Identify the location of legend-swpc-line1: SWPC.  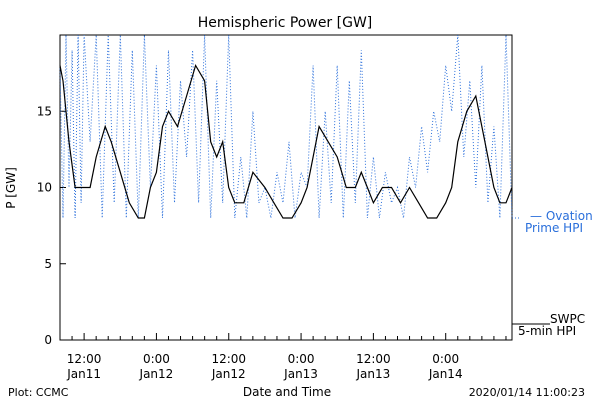
(567, 319).